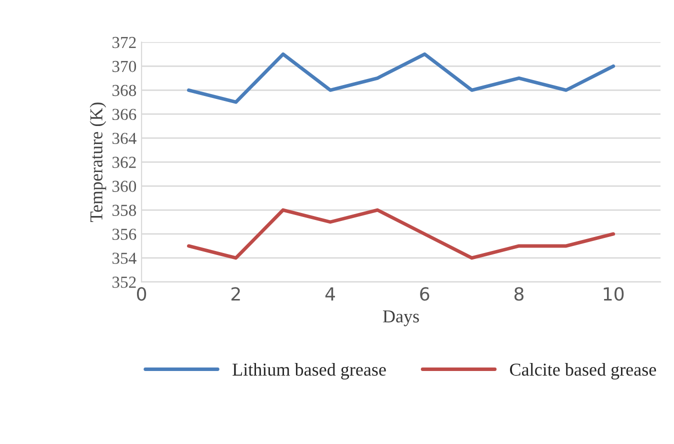 The image size is (674, 444). I want to click on y-tick-label: 368, so click(124, 90).